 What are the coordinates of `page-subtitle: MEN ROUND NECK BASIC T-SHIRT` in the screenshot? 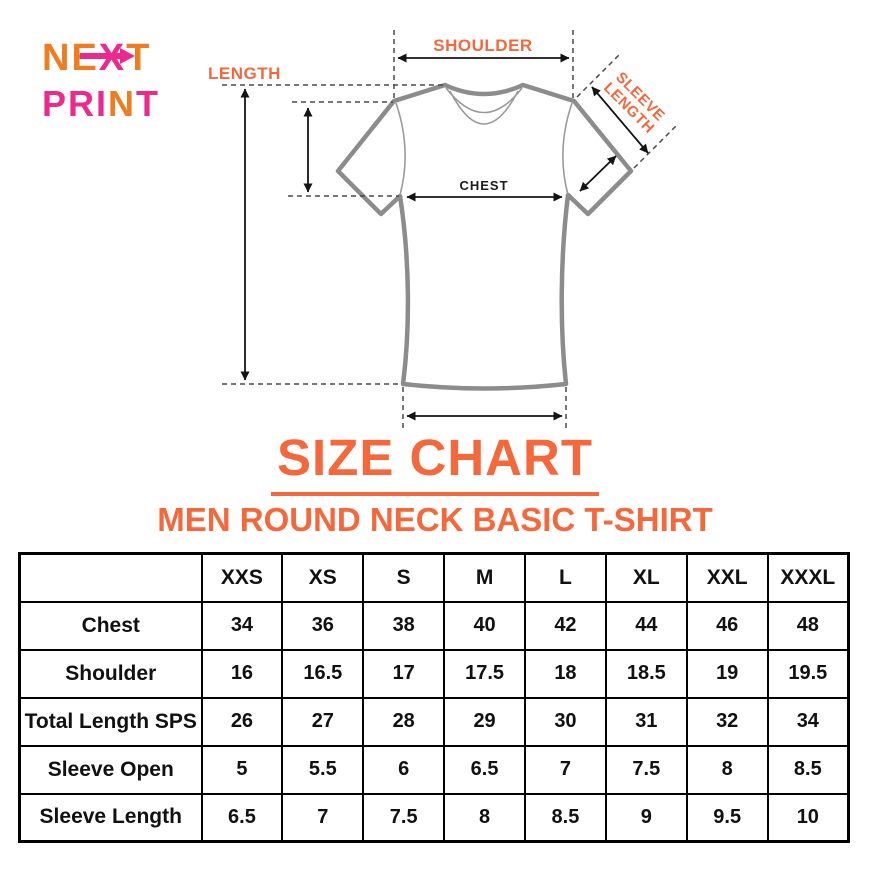 It's located at (435, 519).